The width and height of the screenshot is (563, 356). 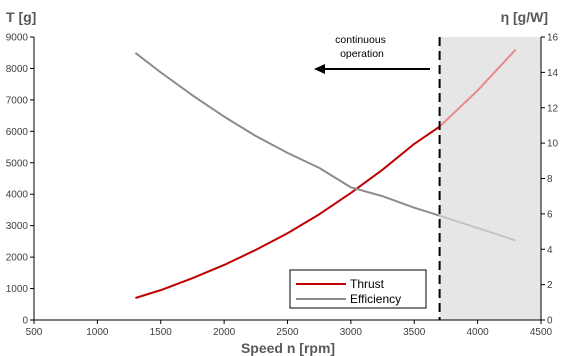 What do you see at coordinates (477, 88) in the screenshot?
I see `thrust-line-beyond-limit` at bounding box center [477, 88].